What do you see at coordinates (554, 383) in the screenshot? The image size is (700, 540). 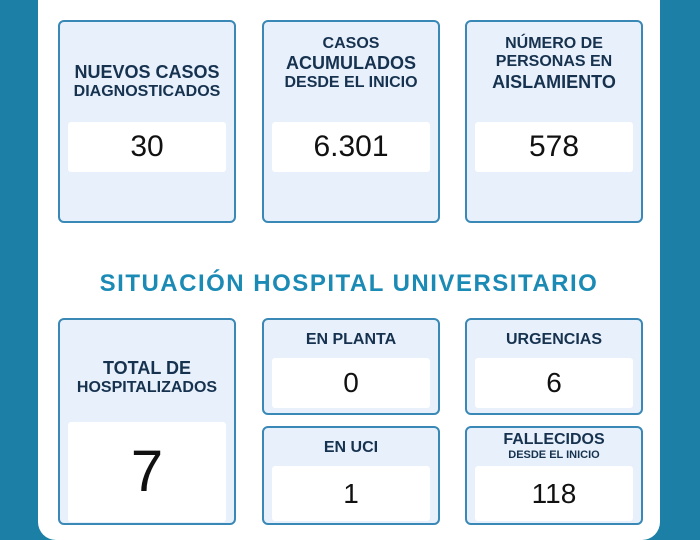 I see `urgencias-value: 6` at bounding box center [554, 383].